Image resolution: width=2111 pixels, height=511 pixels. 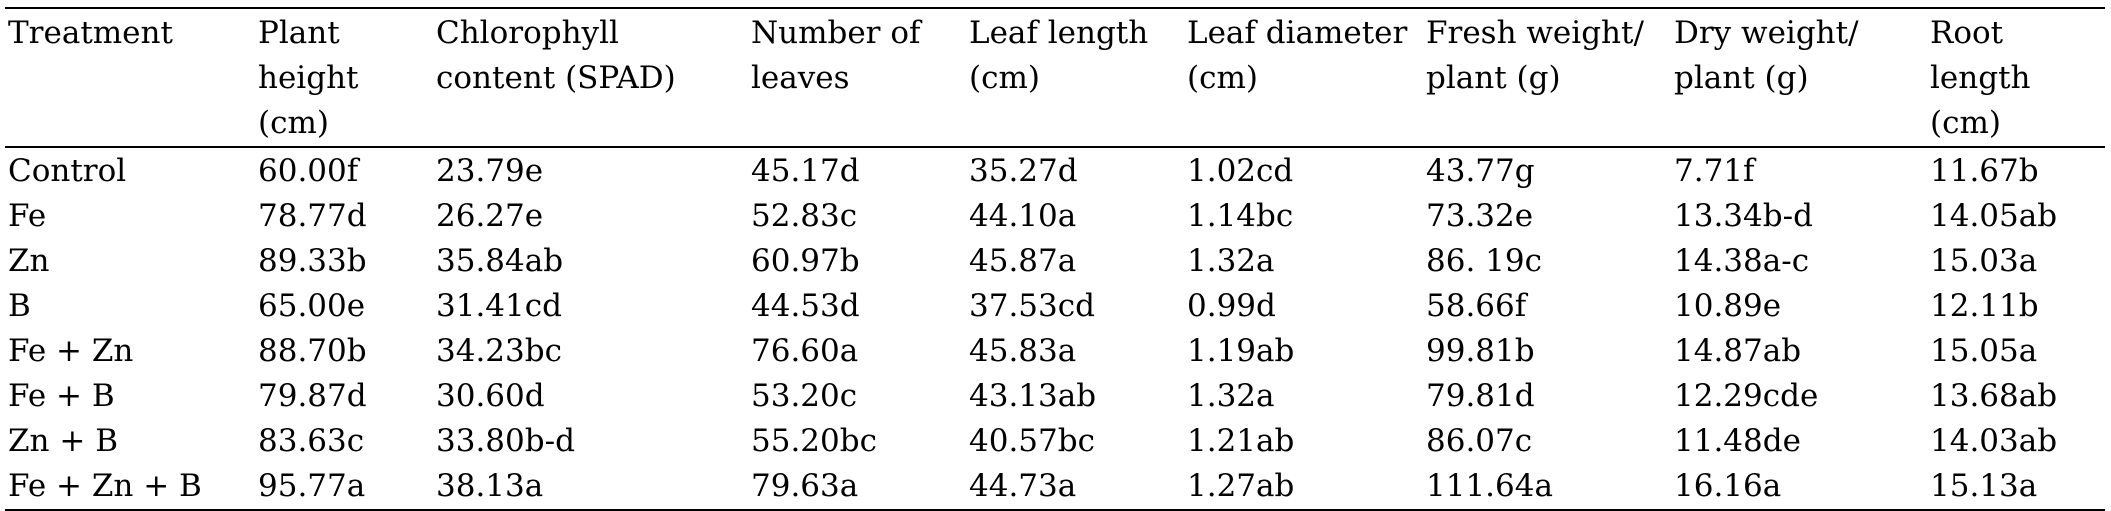 I want to click on table-cell: 30.60d, so click(x=490, y=396).